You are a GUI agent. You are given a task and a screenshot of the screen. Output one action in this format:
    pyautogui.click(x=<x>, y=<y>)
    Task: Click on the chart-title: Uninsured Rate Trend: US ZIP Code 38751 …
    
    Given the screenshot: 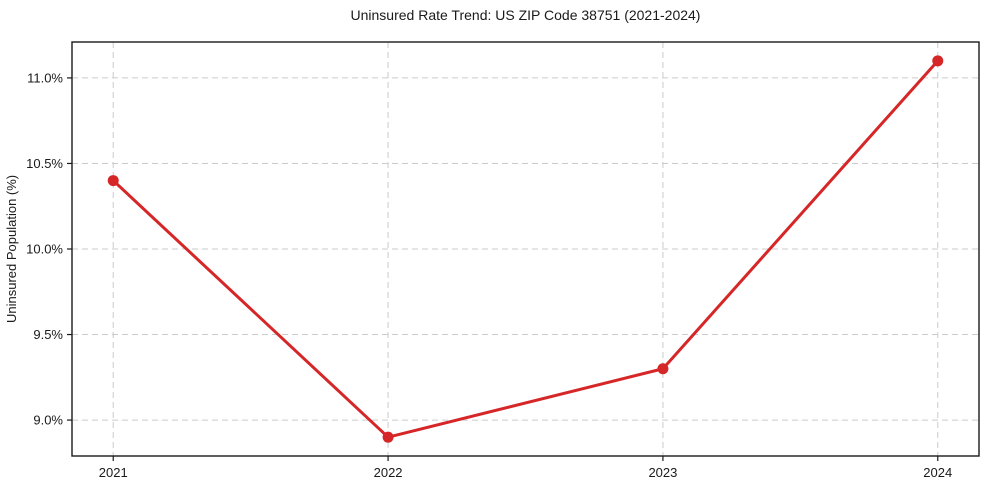 What is the action you would take?
    pyautogui.click(x=525, y=15)
    